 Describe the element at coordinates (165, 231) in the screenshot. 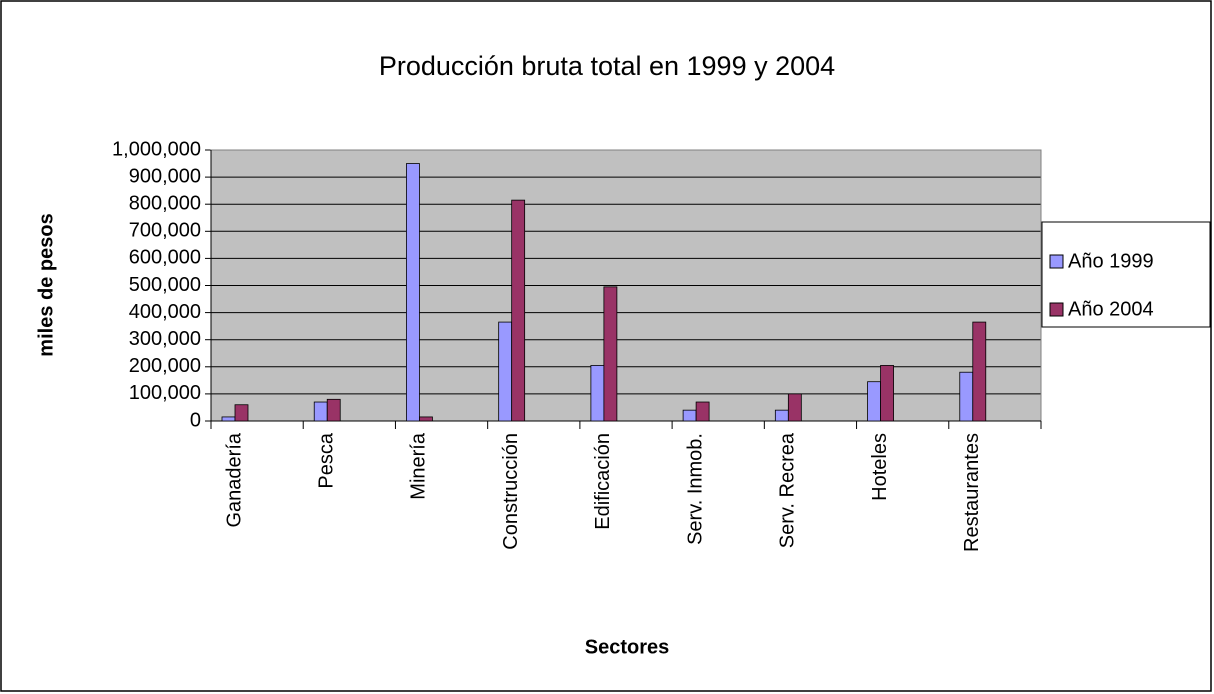

I see `y-tick-label: 700,000` at that location.